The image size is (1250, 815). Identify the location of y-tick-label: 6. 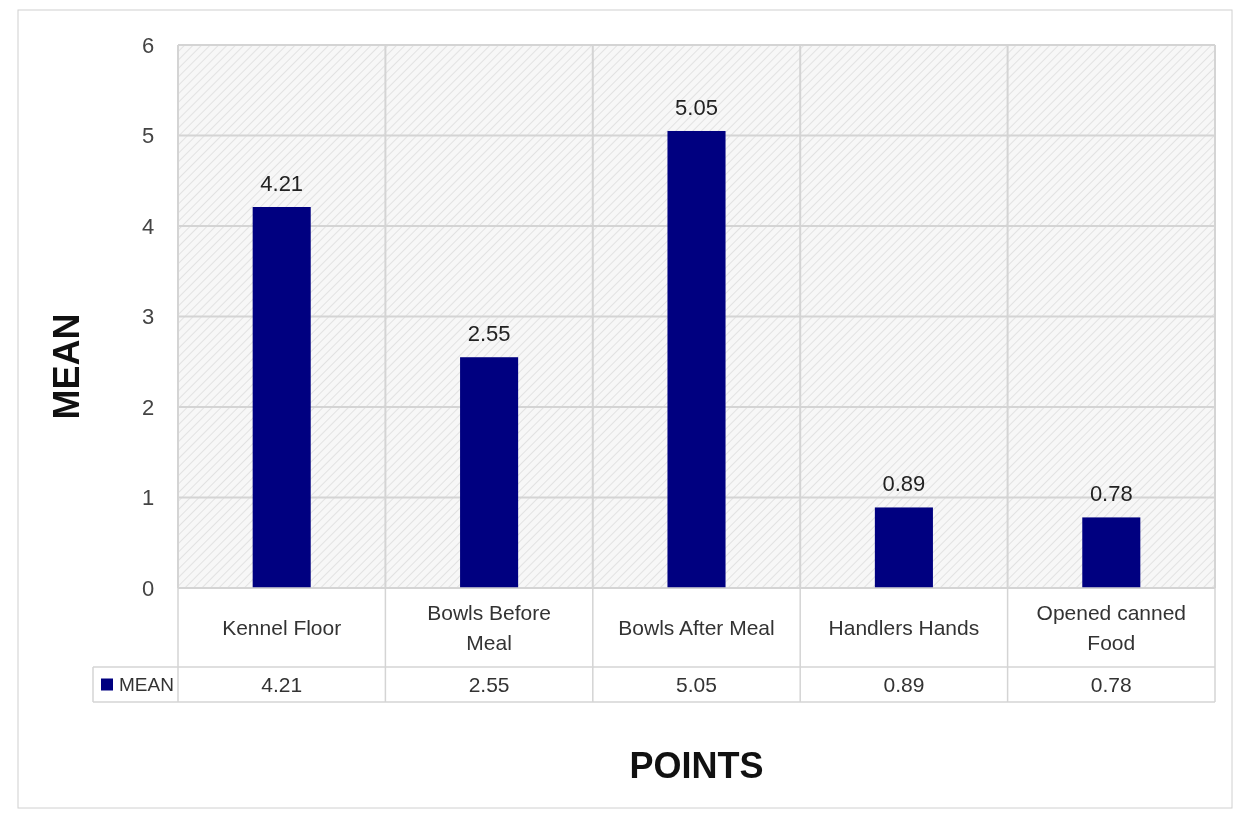
(148, 45).